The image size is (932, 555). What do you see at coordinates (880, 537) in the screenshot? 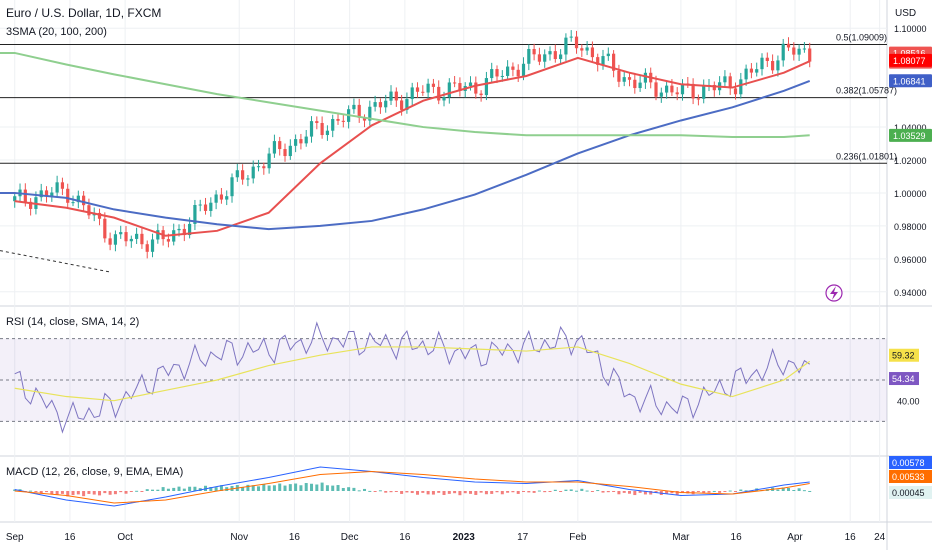
I see `time-tick-label: 24` at bounding box center [880, 537].